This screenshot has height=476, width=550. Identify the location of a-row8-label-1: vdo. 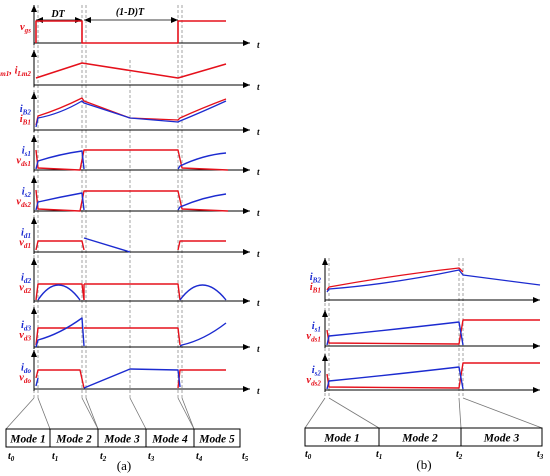
(25, 379).